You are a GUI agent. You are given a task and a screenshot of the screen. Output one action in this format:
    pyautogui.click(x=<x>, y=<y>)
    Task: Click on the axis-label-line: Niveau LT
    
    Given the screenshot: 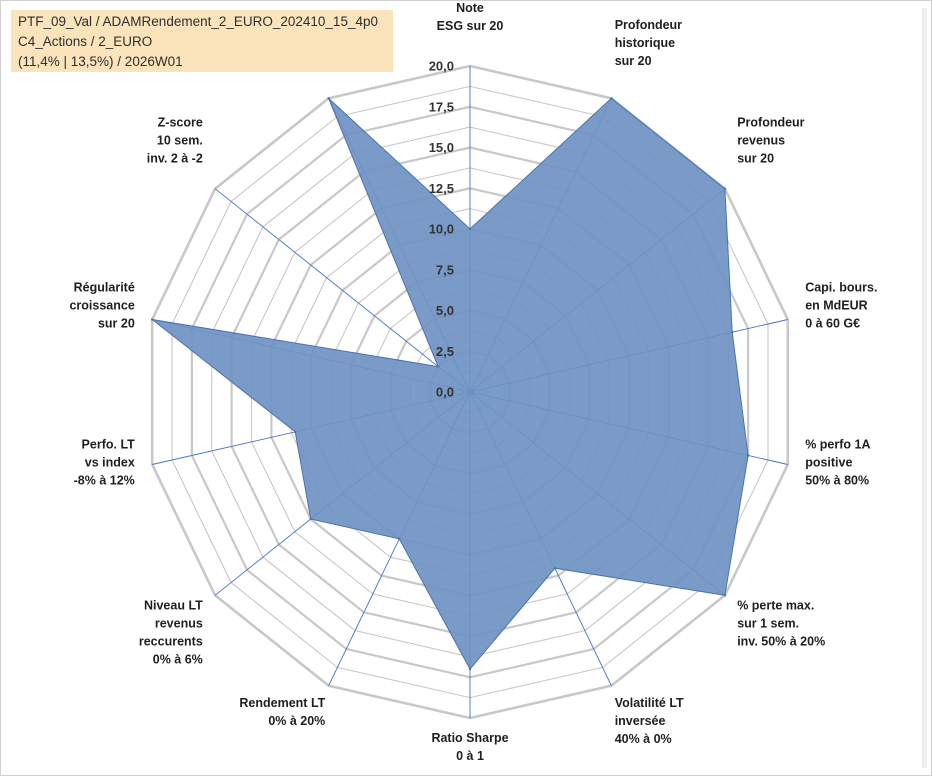 What is the action you would take?
    pyautogui.click(x=173, y=606)
    